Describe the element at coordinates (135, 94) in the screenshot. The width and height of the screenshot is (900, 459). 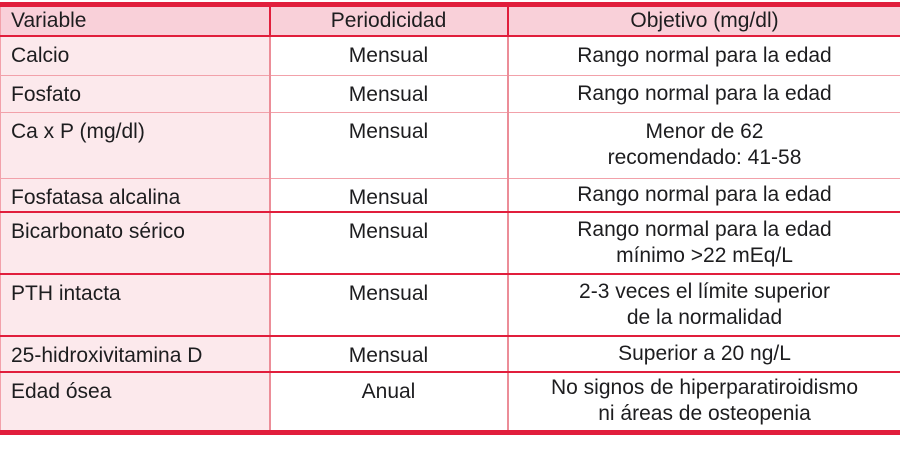
I see `cell-variable: Fosfato` at that location.